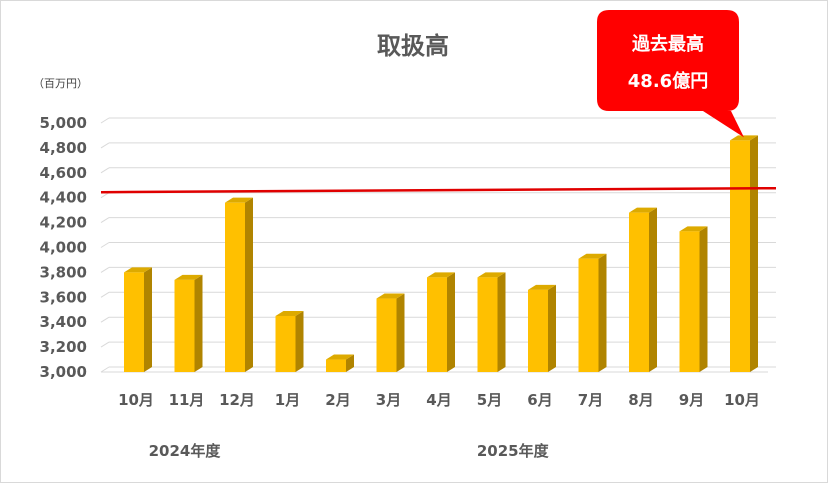  I want to click on y-tick-label: 3,400, so click(63, 322).